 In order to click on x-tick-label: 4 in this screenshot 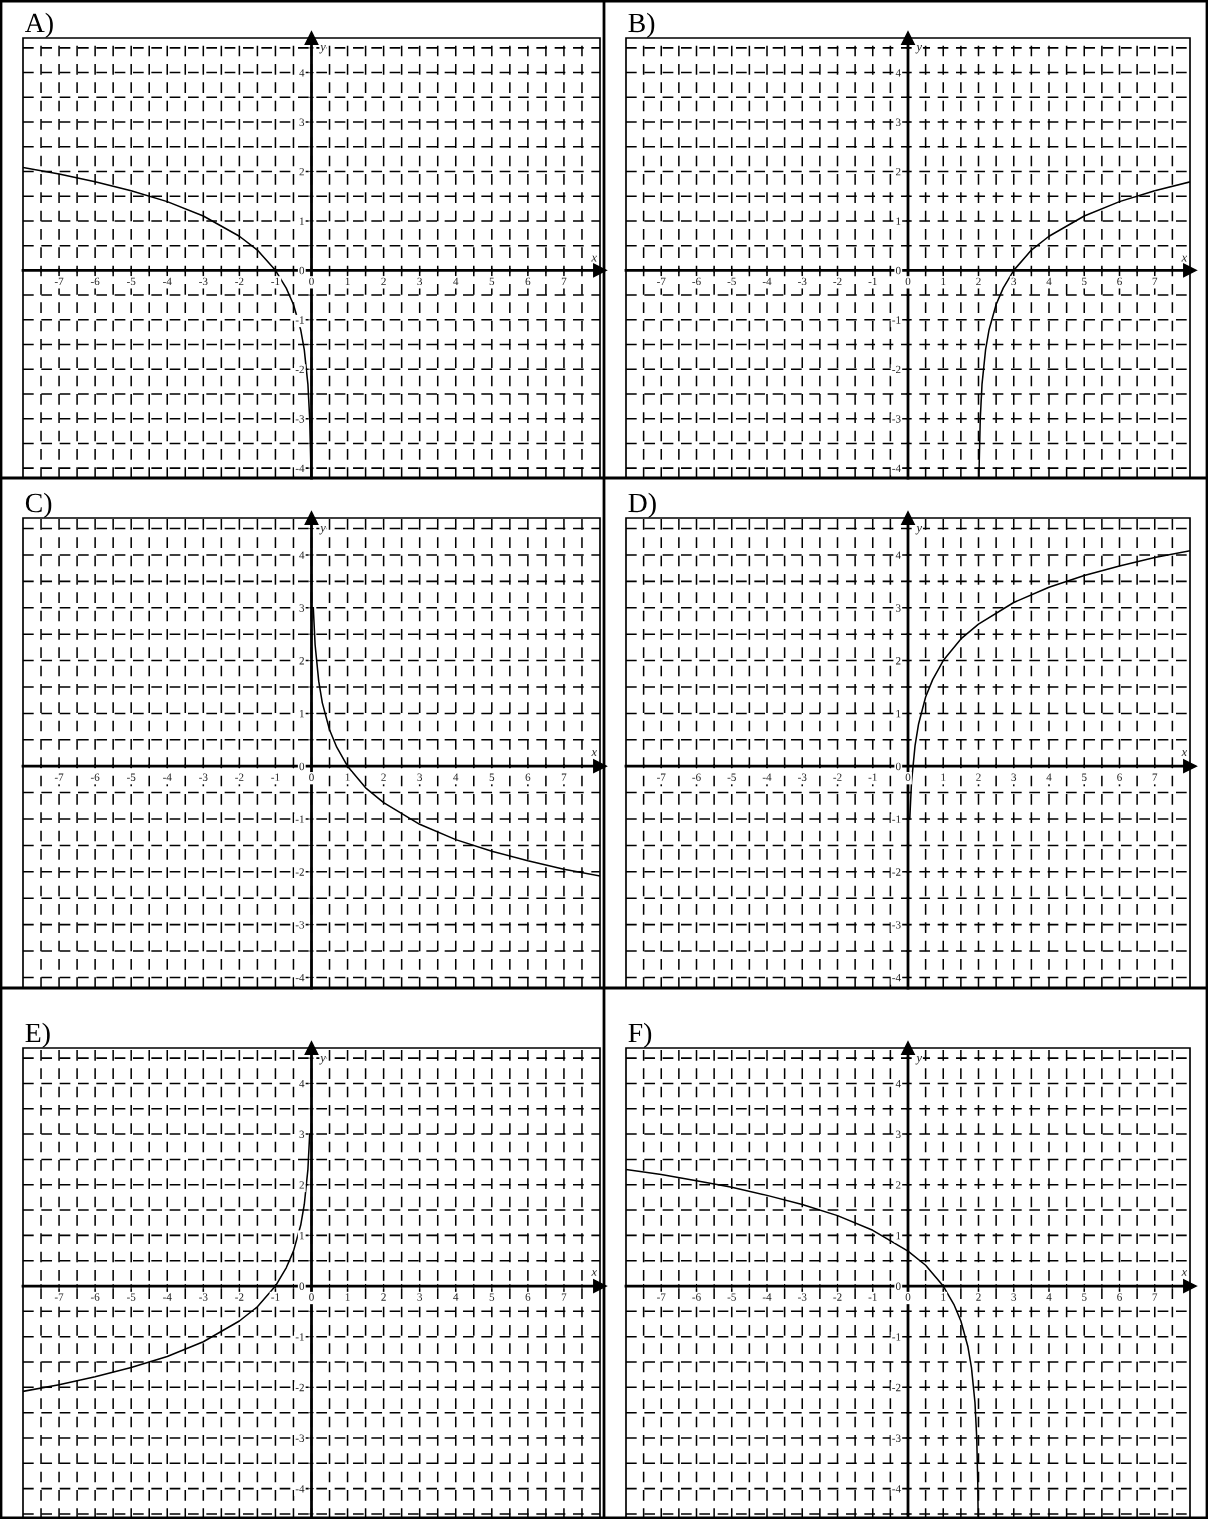, I will do `click(456, 777)`.